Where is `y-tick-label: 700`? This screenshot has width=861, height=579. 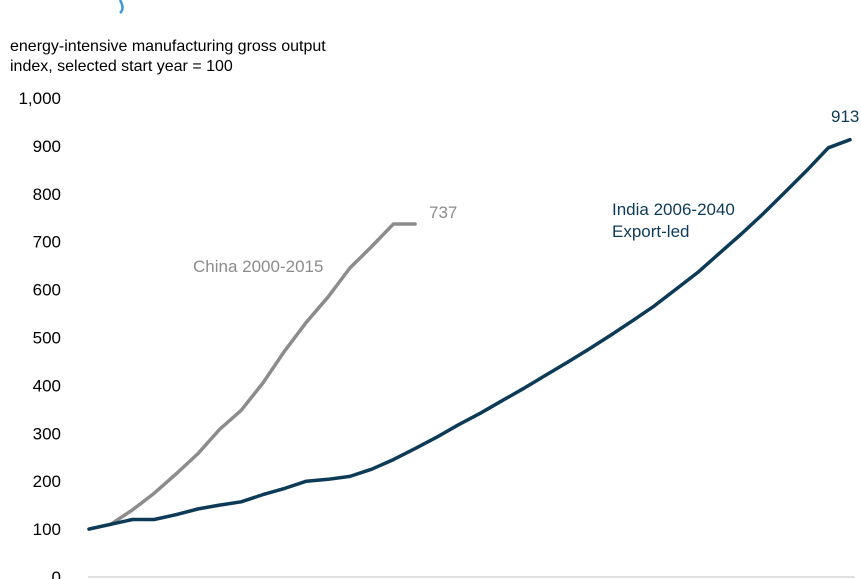
y-tick-label: 700 is located at coordinates (47, 242).